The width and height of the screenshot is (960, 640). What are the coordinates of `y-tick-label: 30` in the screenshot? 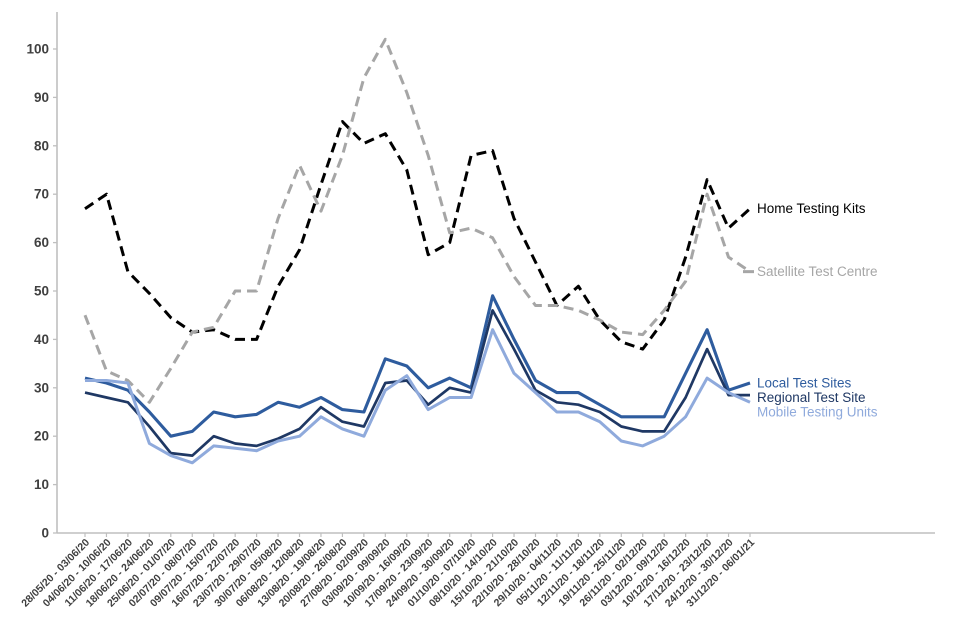 It's located at (41, 387).